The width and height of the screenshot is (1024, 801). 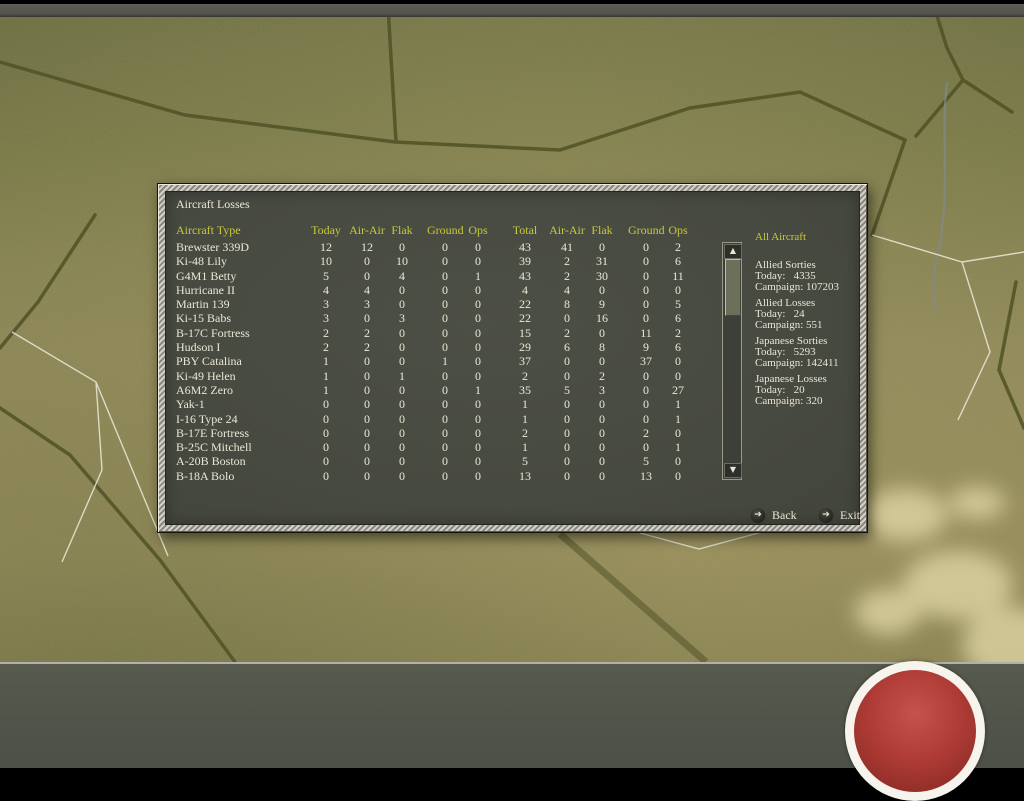 What do you see at coordinates (206, 275) in the screenshot?
I see `aircraft-name: G4M1 Betty` at bounding box center [206, 275].